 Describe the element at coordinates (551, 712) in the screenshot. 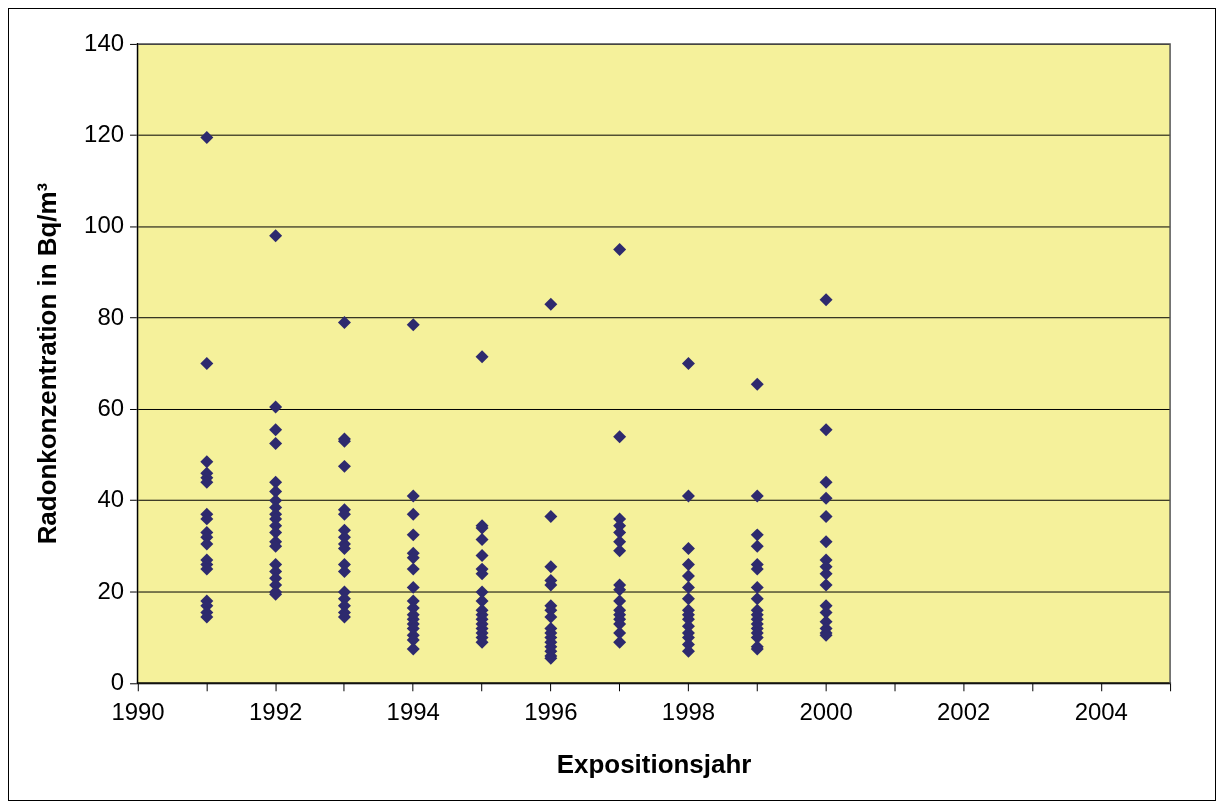

I see `x-tick-label: 1996` at that location.